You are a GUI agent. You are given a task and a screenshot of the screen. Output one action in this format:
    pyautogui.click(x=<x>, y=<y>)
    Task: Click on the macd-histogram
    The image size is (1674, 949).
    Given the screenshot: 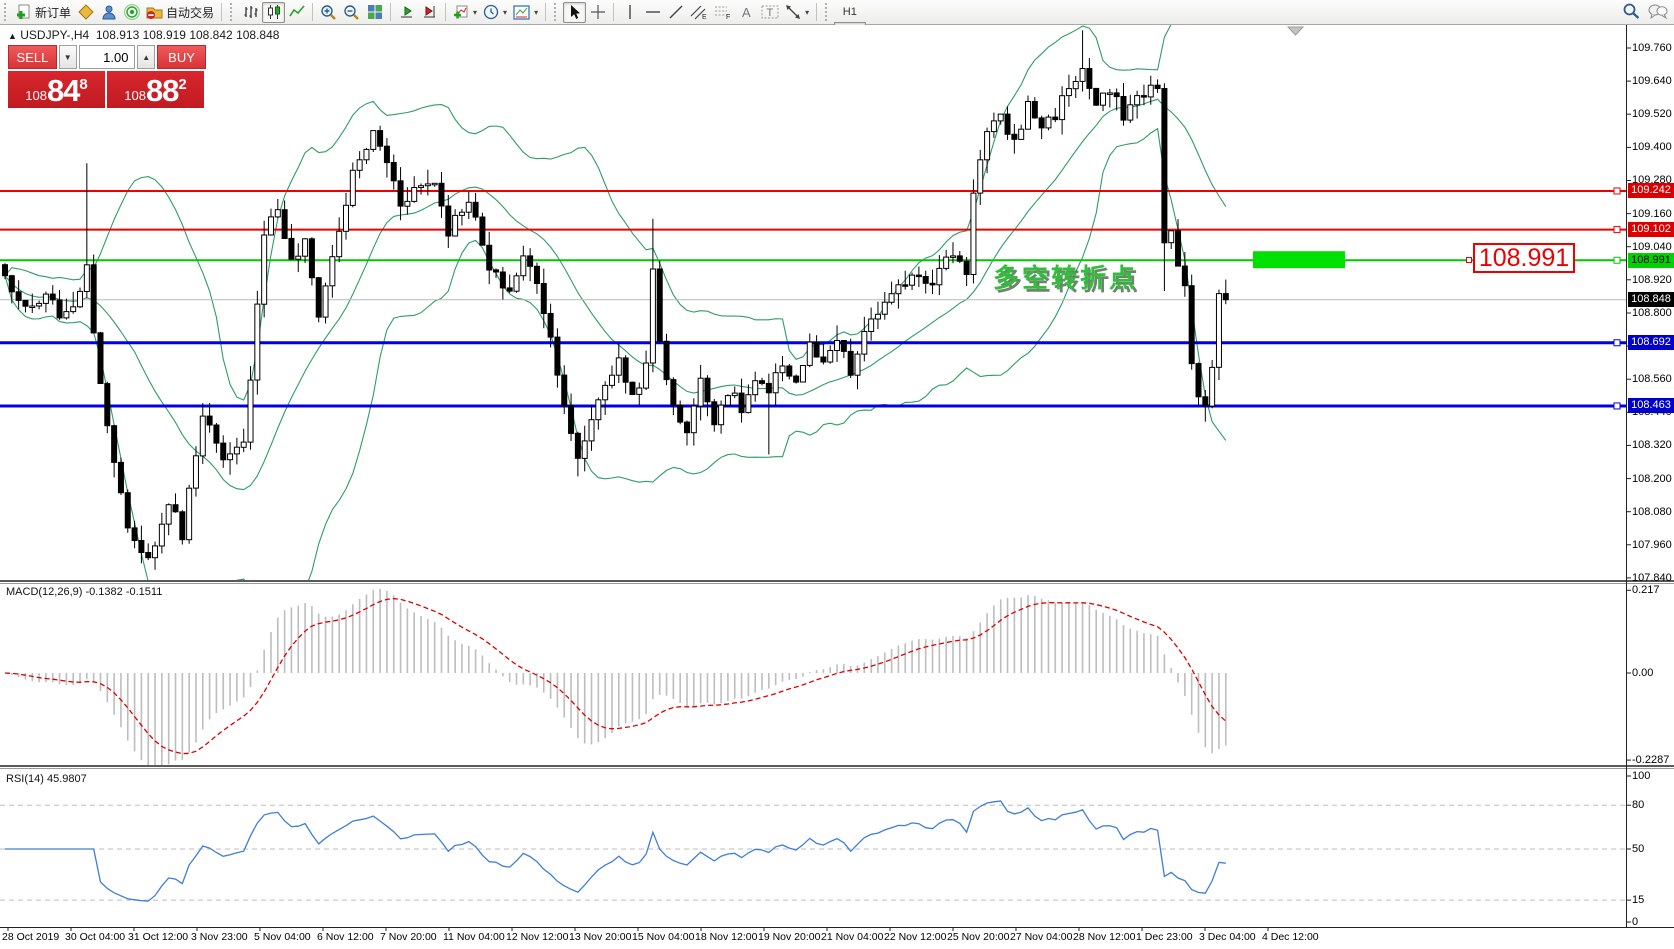 What is the action you would take?
    pyautogui.click(x=619, y=676)
    